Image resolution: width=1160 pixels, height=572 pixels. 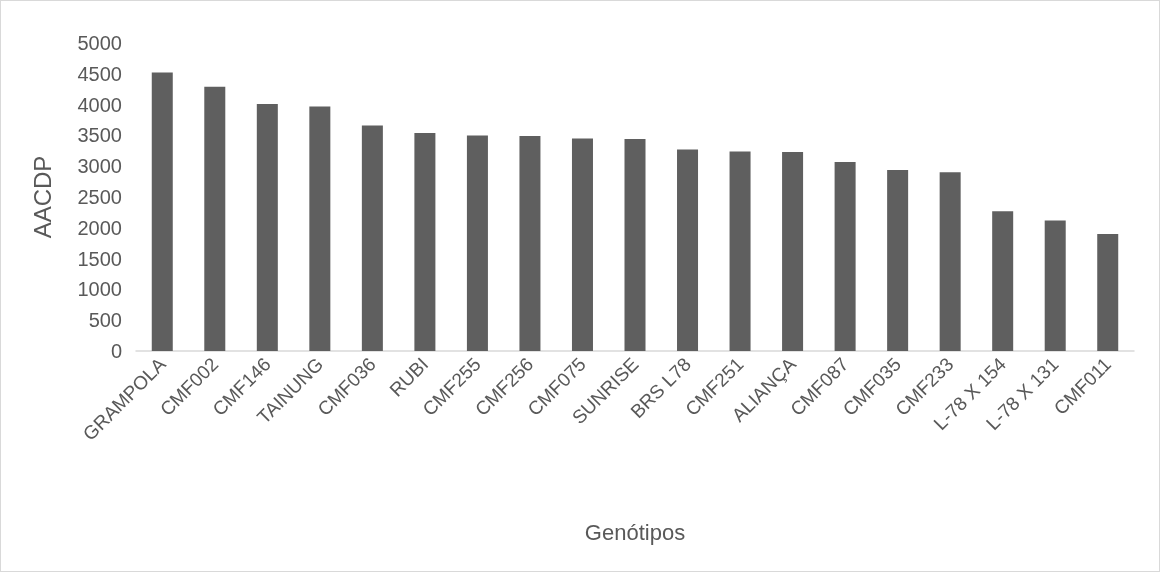 What do you see at coordinates (99, 258) in the screenshot?
I see `y-tick-label: 1500` at bounding box center [99, 258].